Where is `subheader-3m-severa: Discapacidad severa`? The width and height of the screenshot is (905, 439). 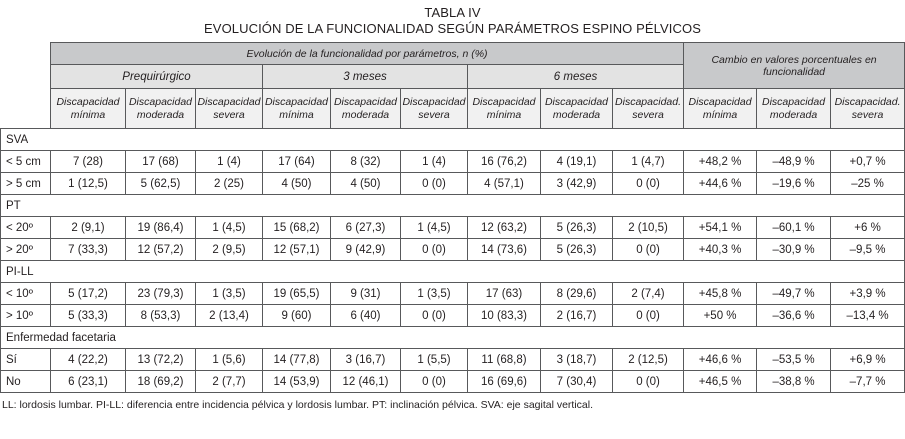 subheader-3m-severa: Discapacidad severa is located at coordinates (434, 108).